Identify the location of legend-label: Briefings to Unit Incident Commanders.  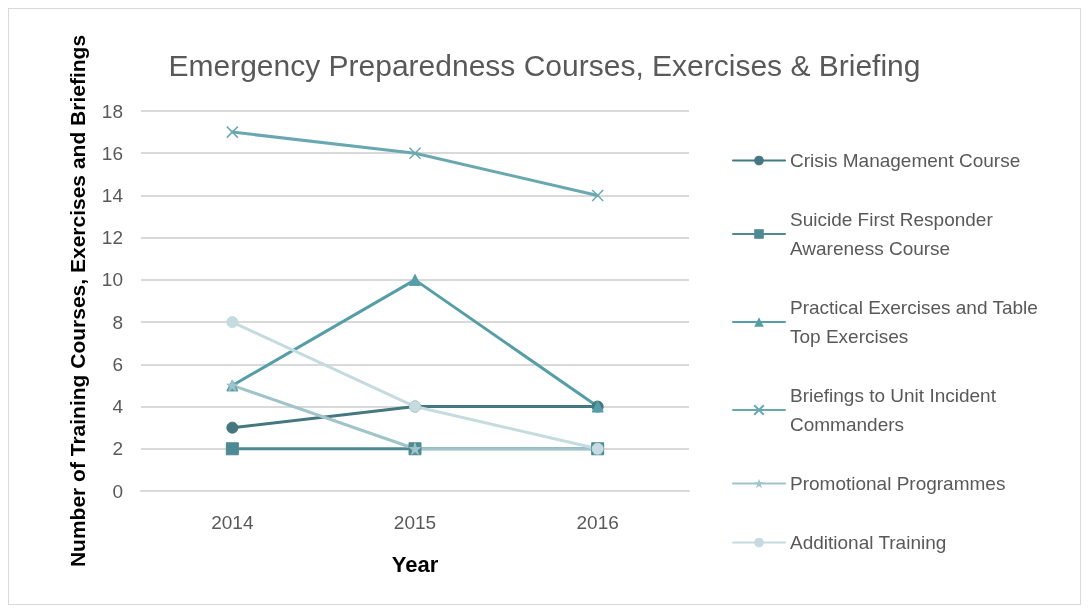
(896, 410).